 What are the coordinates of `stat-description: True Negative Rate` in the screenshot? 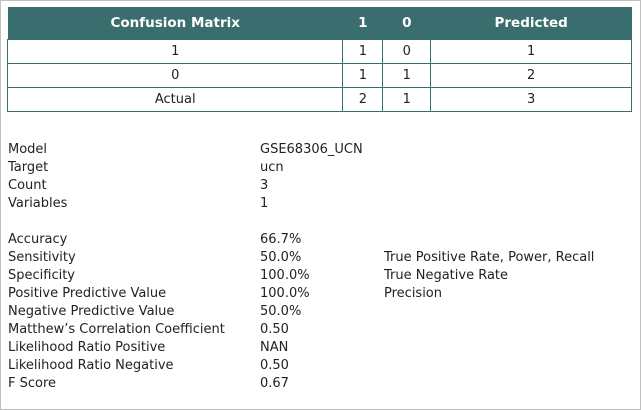 It's located at (446, 275).